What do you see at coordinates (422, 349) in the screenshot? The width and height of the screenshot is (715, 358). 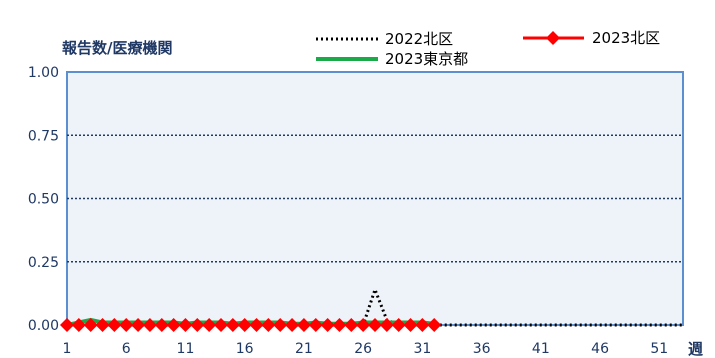 I see `x-tick-label: 31` at bounding box center [422, 349].